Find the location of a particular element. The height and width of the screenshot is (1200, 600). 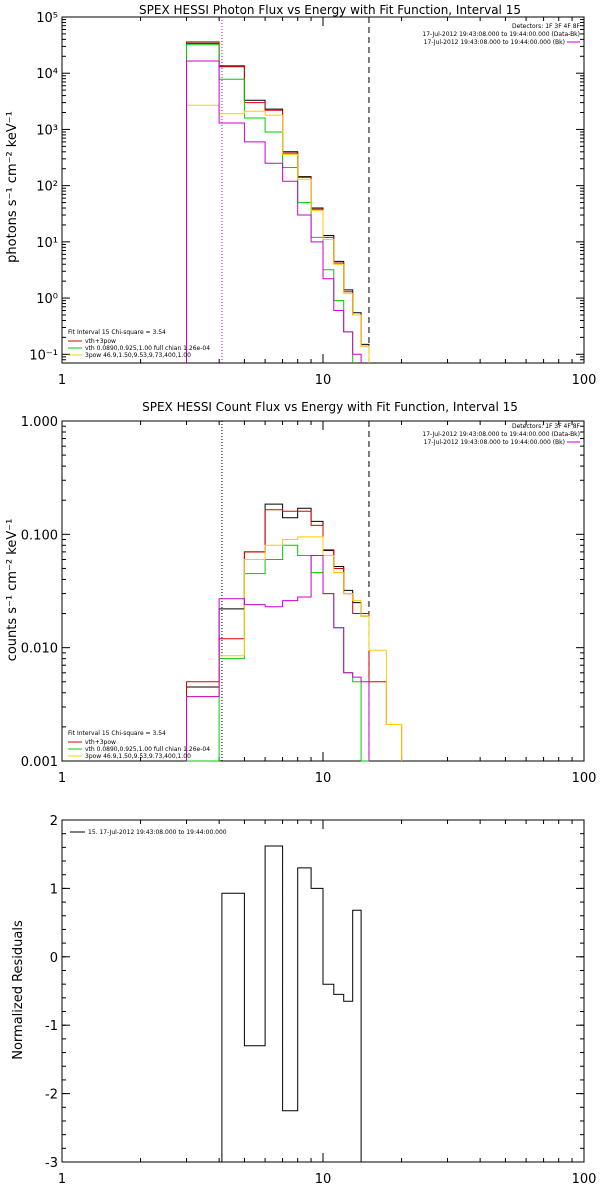

panel2-series is located at coordinates (294, 632).